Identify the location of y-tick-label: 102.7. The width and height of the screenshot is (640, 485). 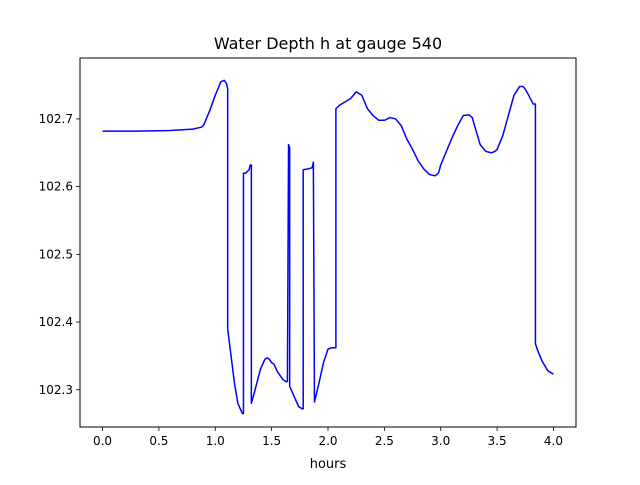
(56, 119).